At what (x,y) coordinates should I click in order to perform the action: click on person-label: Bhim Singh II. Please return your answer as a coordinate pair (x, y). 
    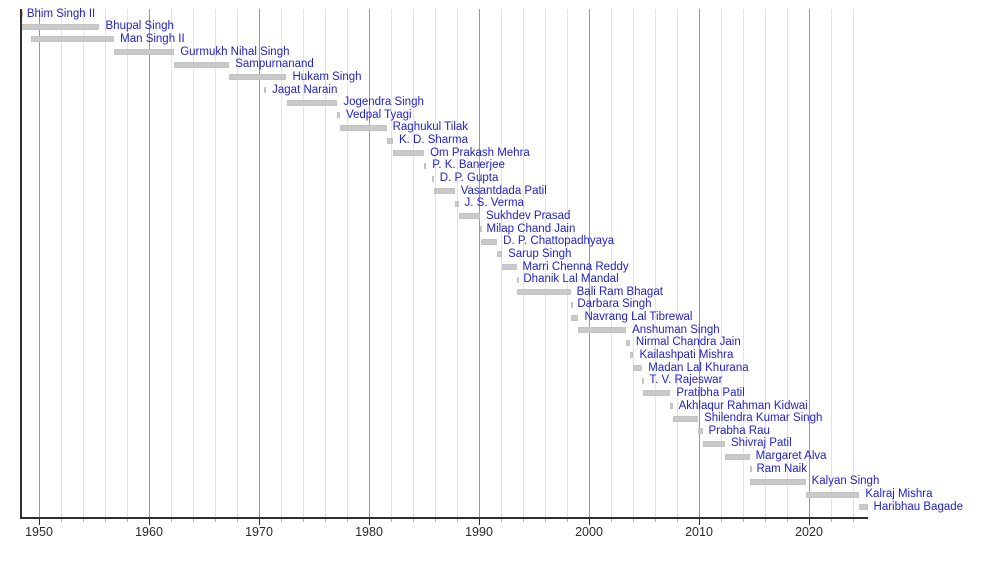
    Looking at the image, I should click on (61, 13).